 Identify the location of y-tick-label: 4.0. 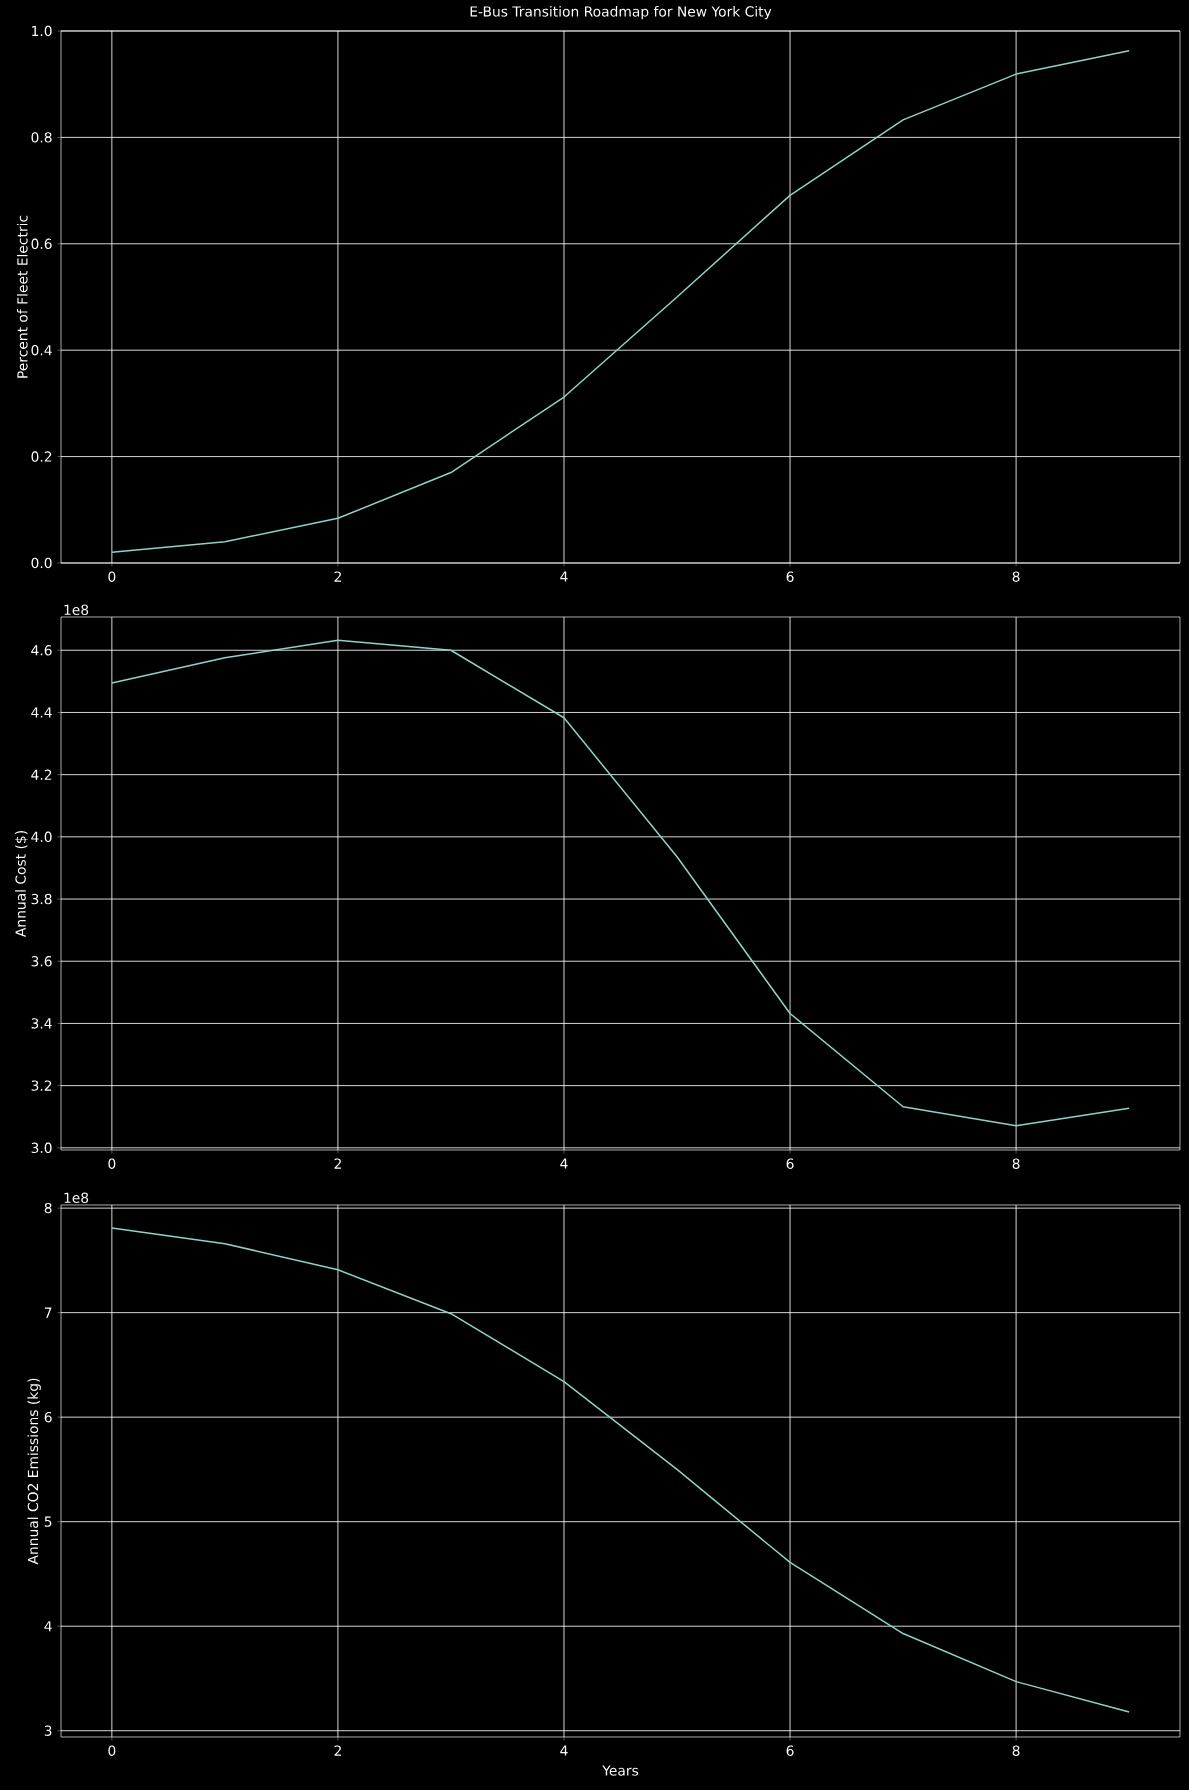
(41, 837).